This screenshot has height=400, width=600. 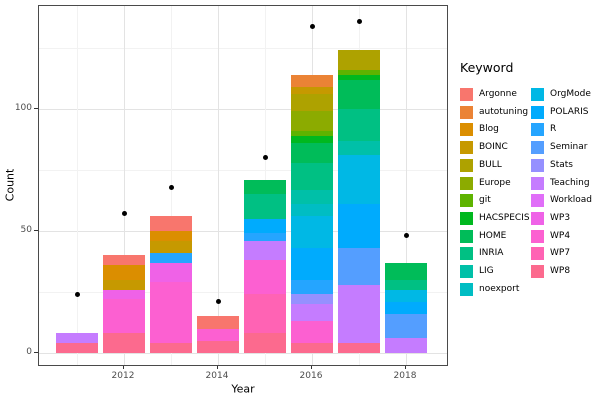 What do you see at coordinates (77, 348) in the screenshot?
I see `bar-segment-2011-WP8` at bounding box center [77, 348].